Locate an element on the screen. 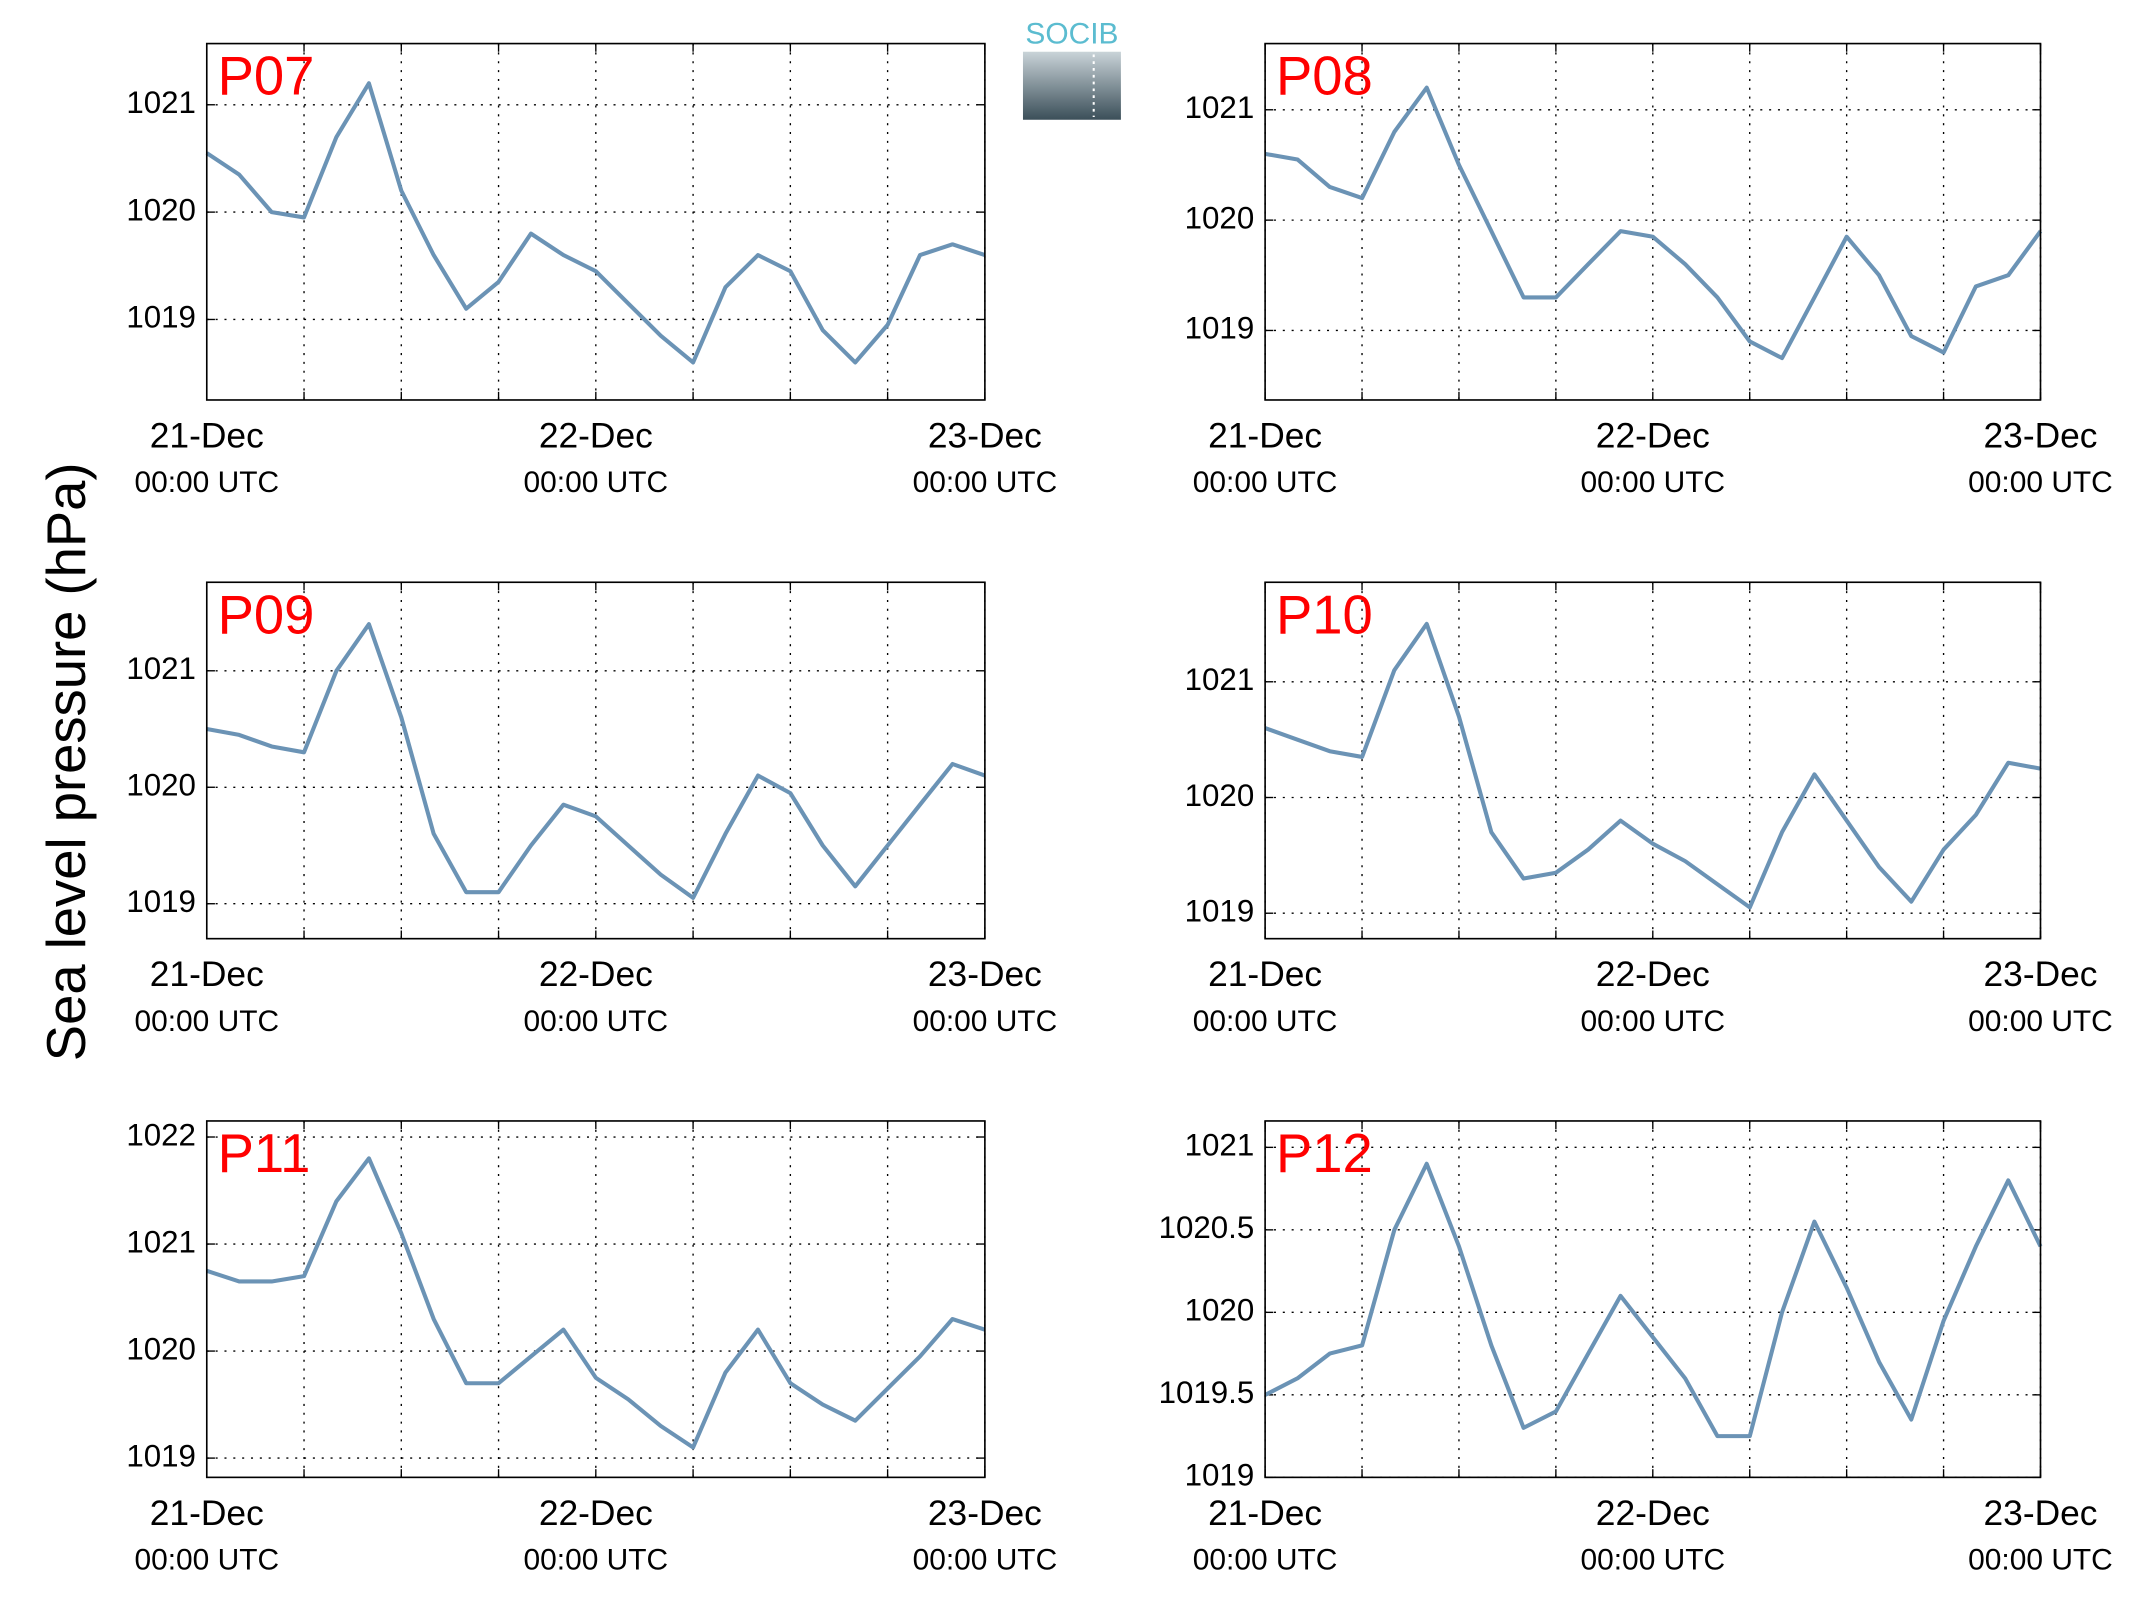 Image resolution: width=2133 pixels, height=1608 pixels. y-tick-label: 1019.5 is located at coordinates (1207, 1392).